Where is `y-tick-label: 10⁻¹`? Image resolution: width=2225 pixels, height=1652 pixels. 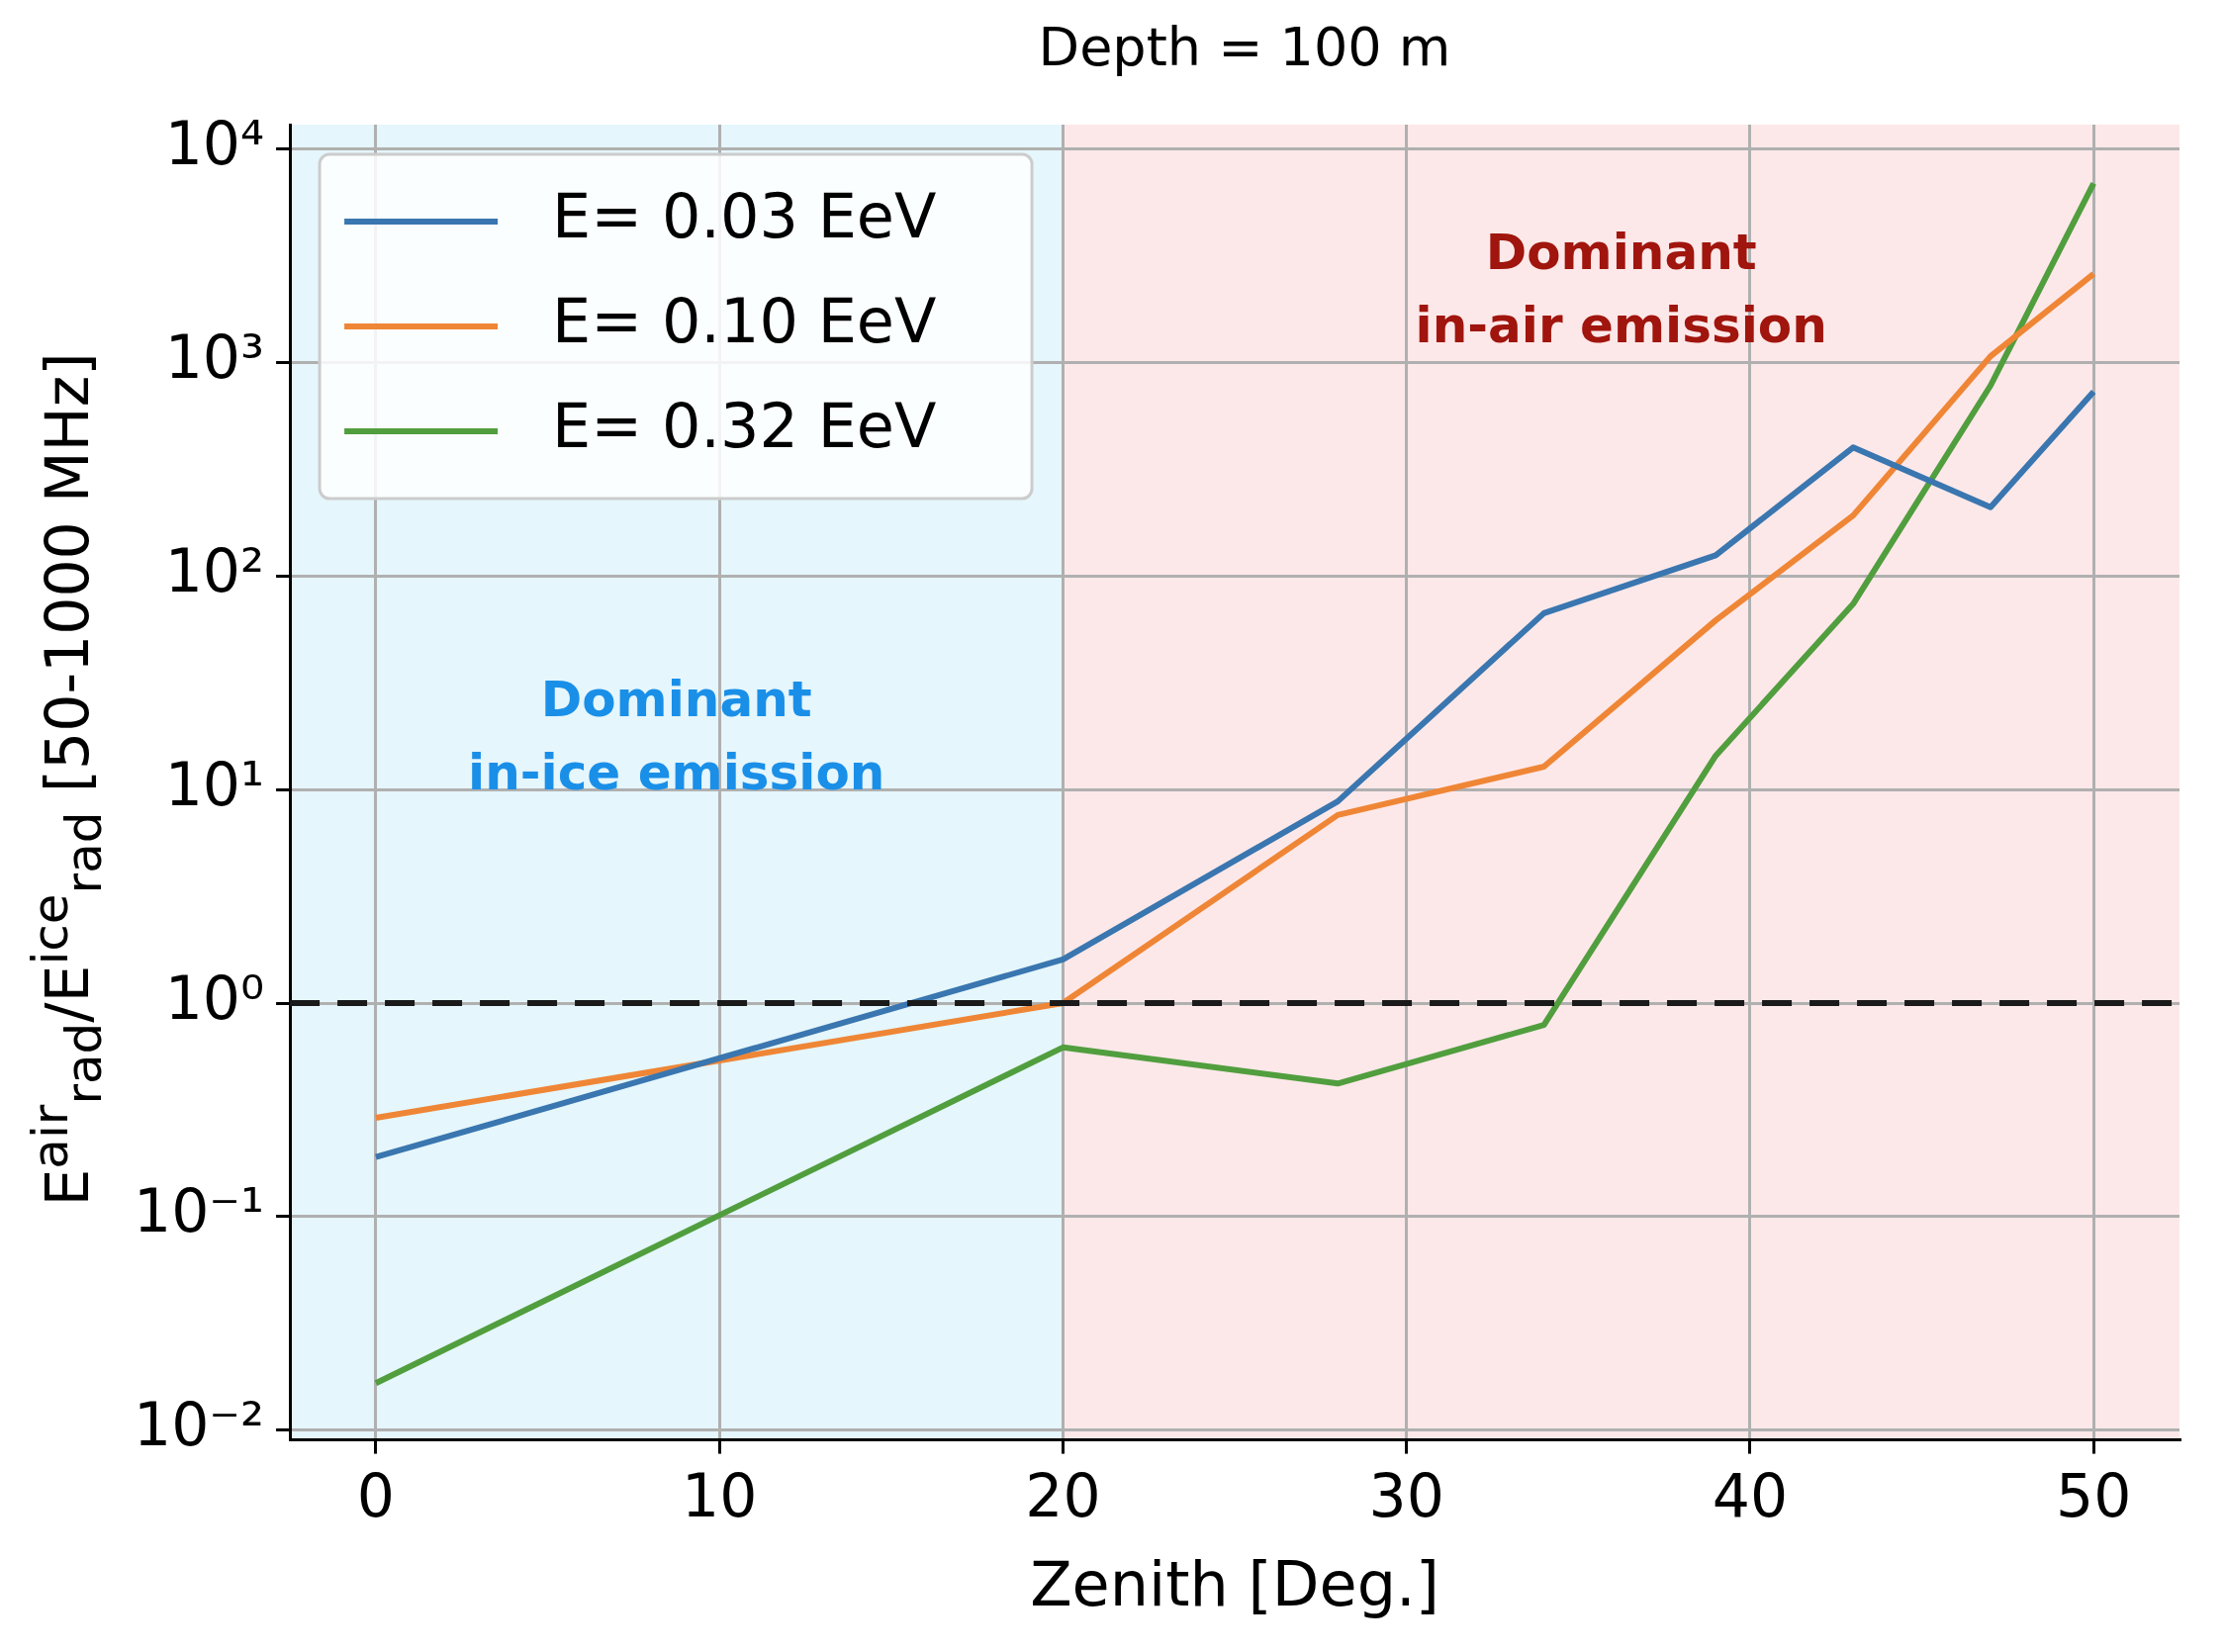
y-tick-label: 10⁻¹ is located at coordinates (199, 1211).